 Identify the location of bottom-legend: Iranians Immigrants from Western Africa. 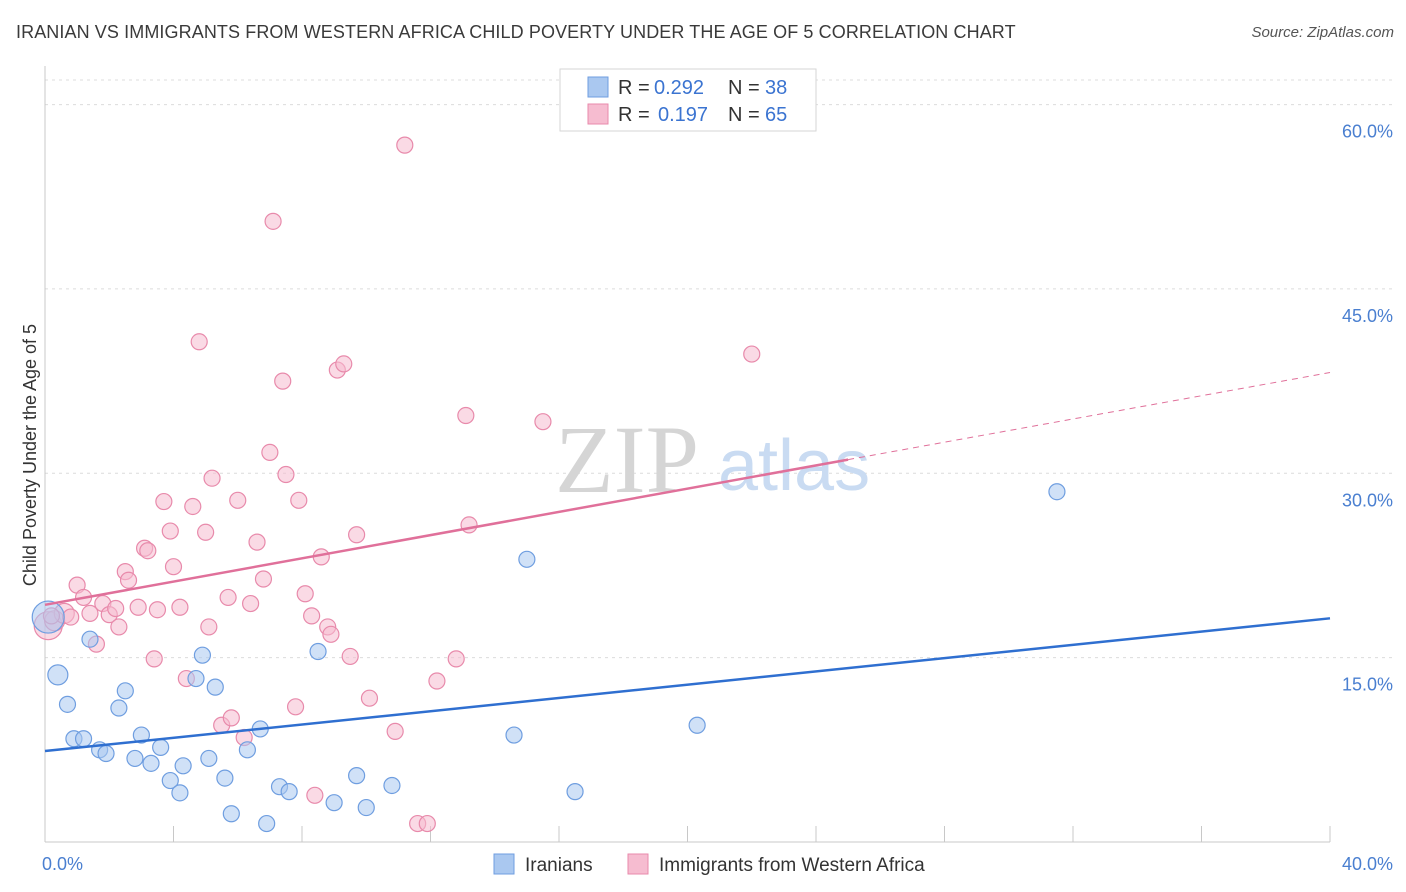
(709, 864).